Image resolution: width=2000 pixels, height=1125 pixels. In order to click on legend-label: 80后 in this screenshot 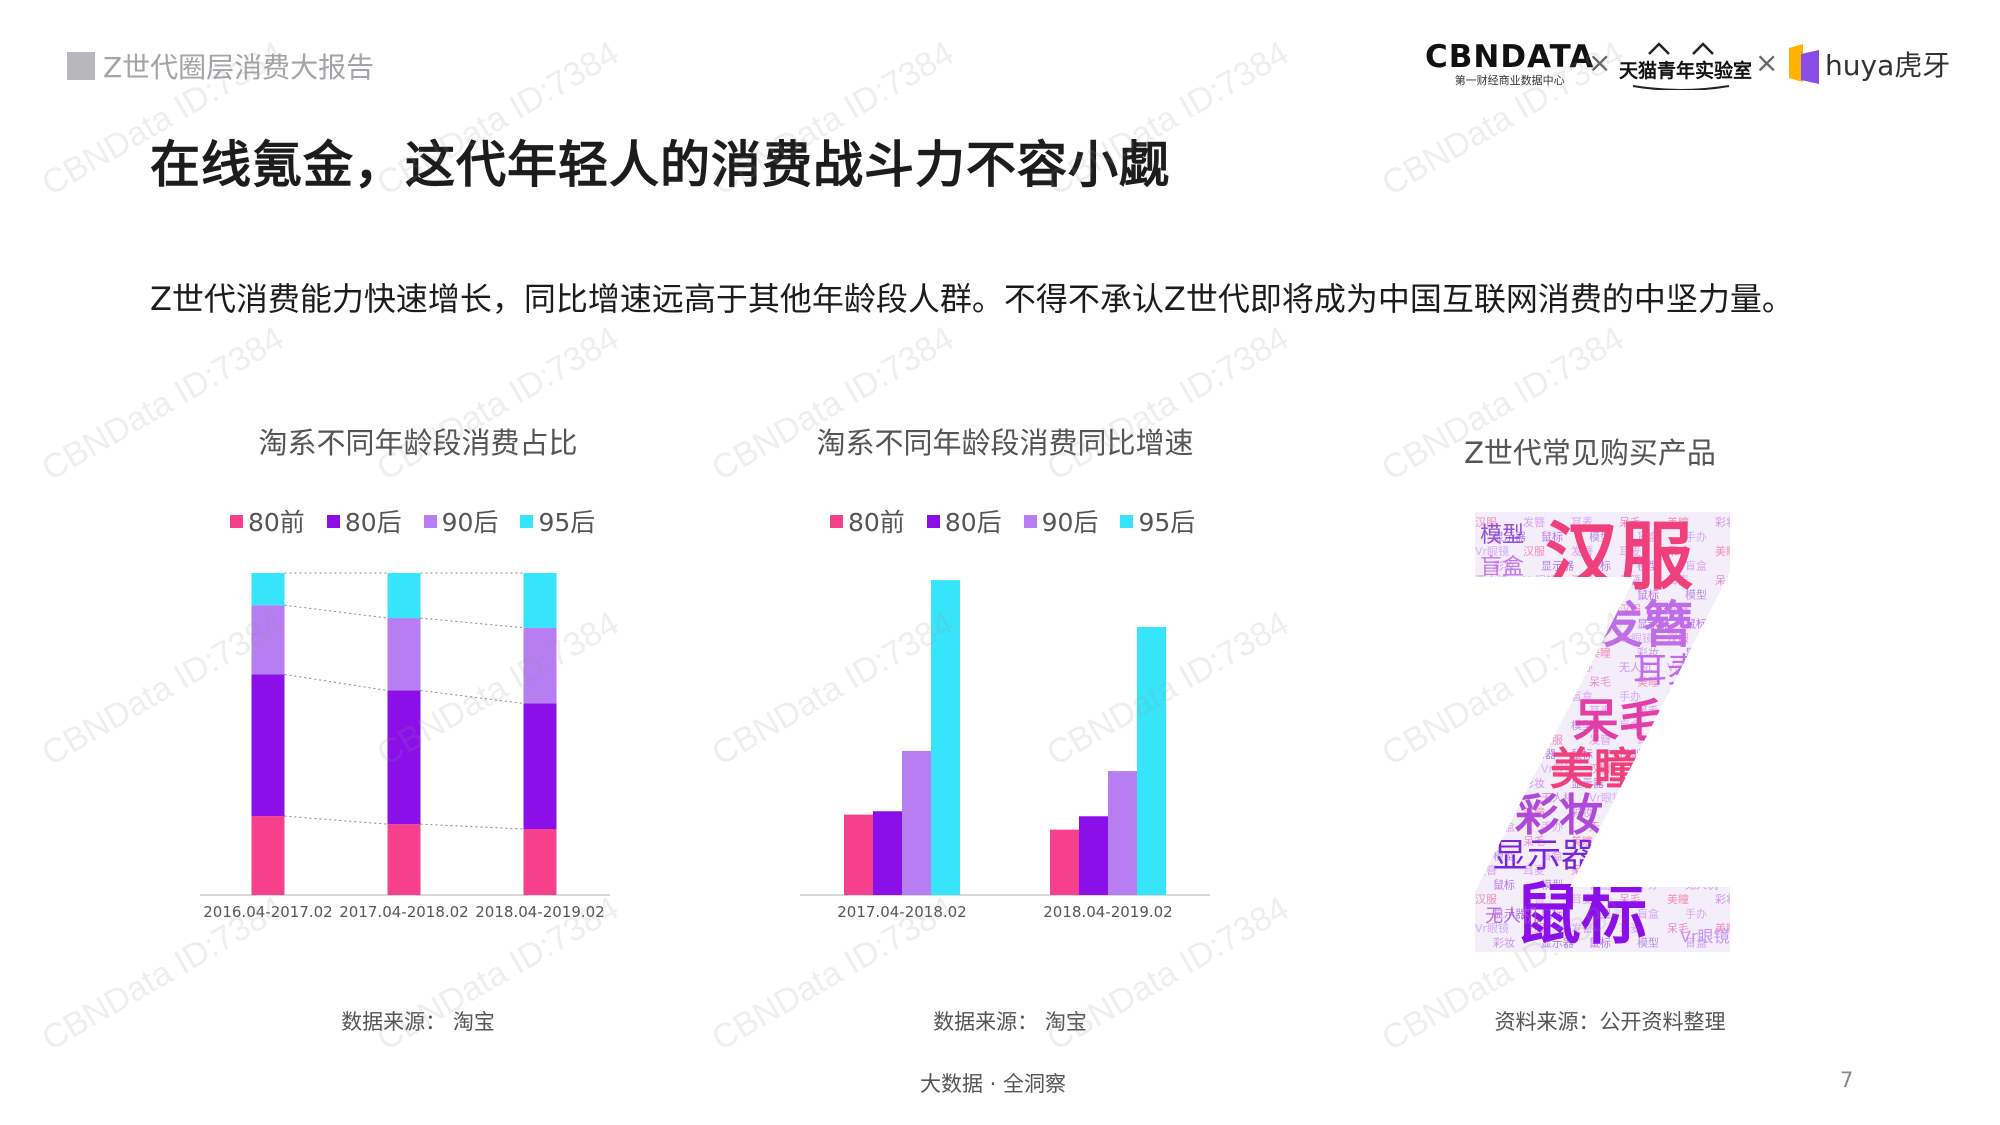, I will do `click(373, 522)`.